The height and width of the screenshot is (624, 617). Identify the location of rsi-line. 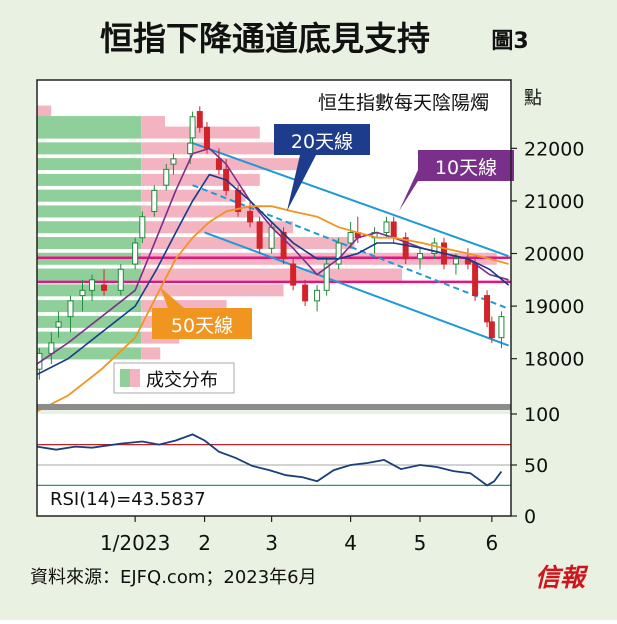
(269, 460).